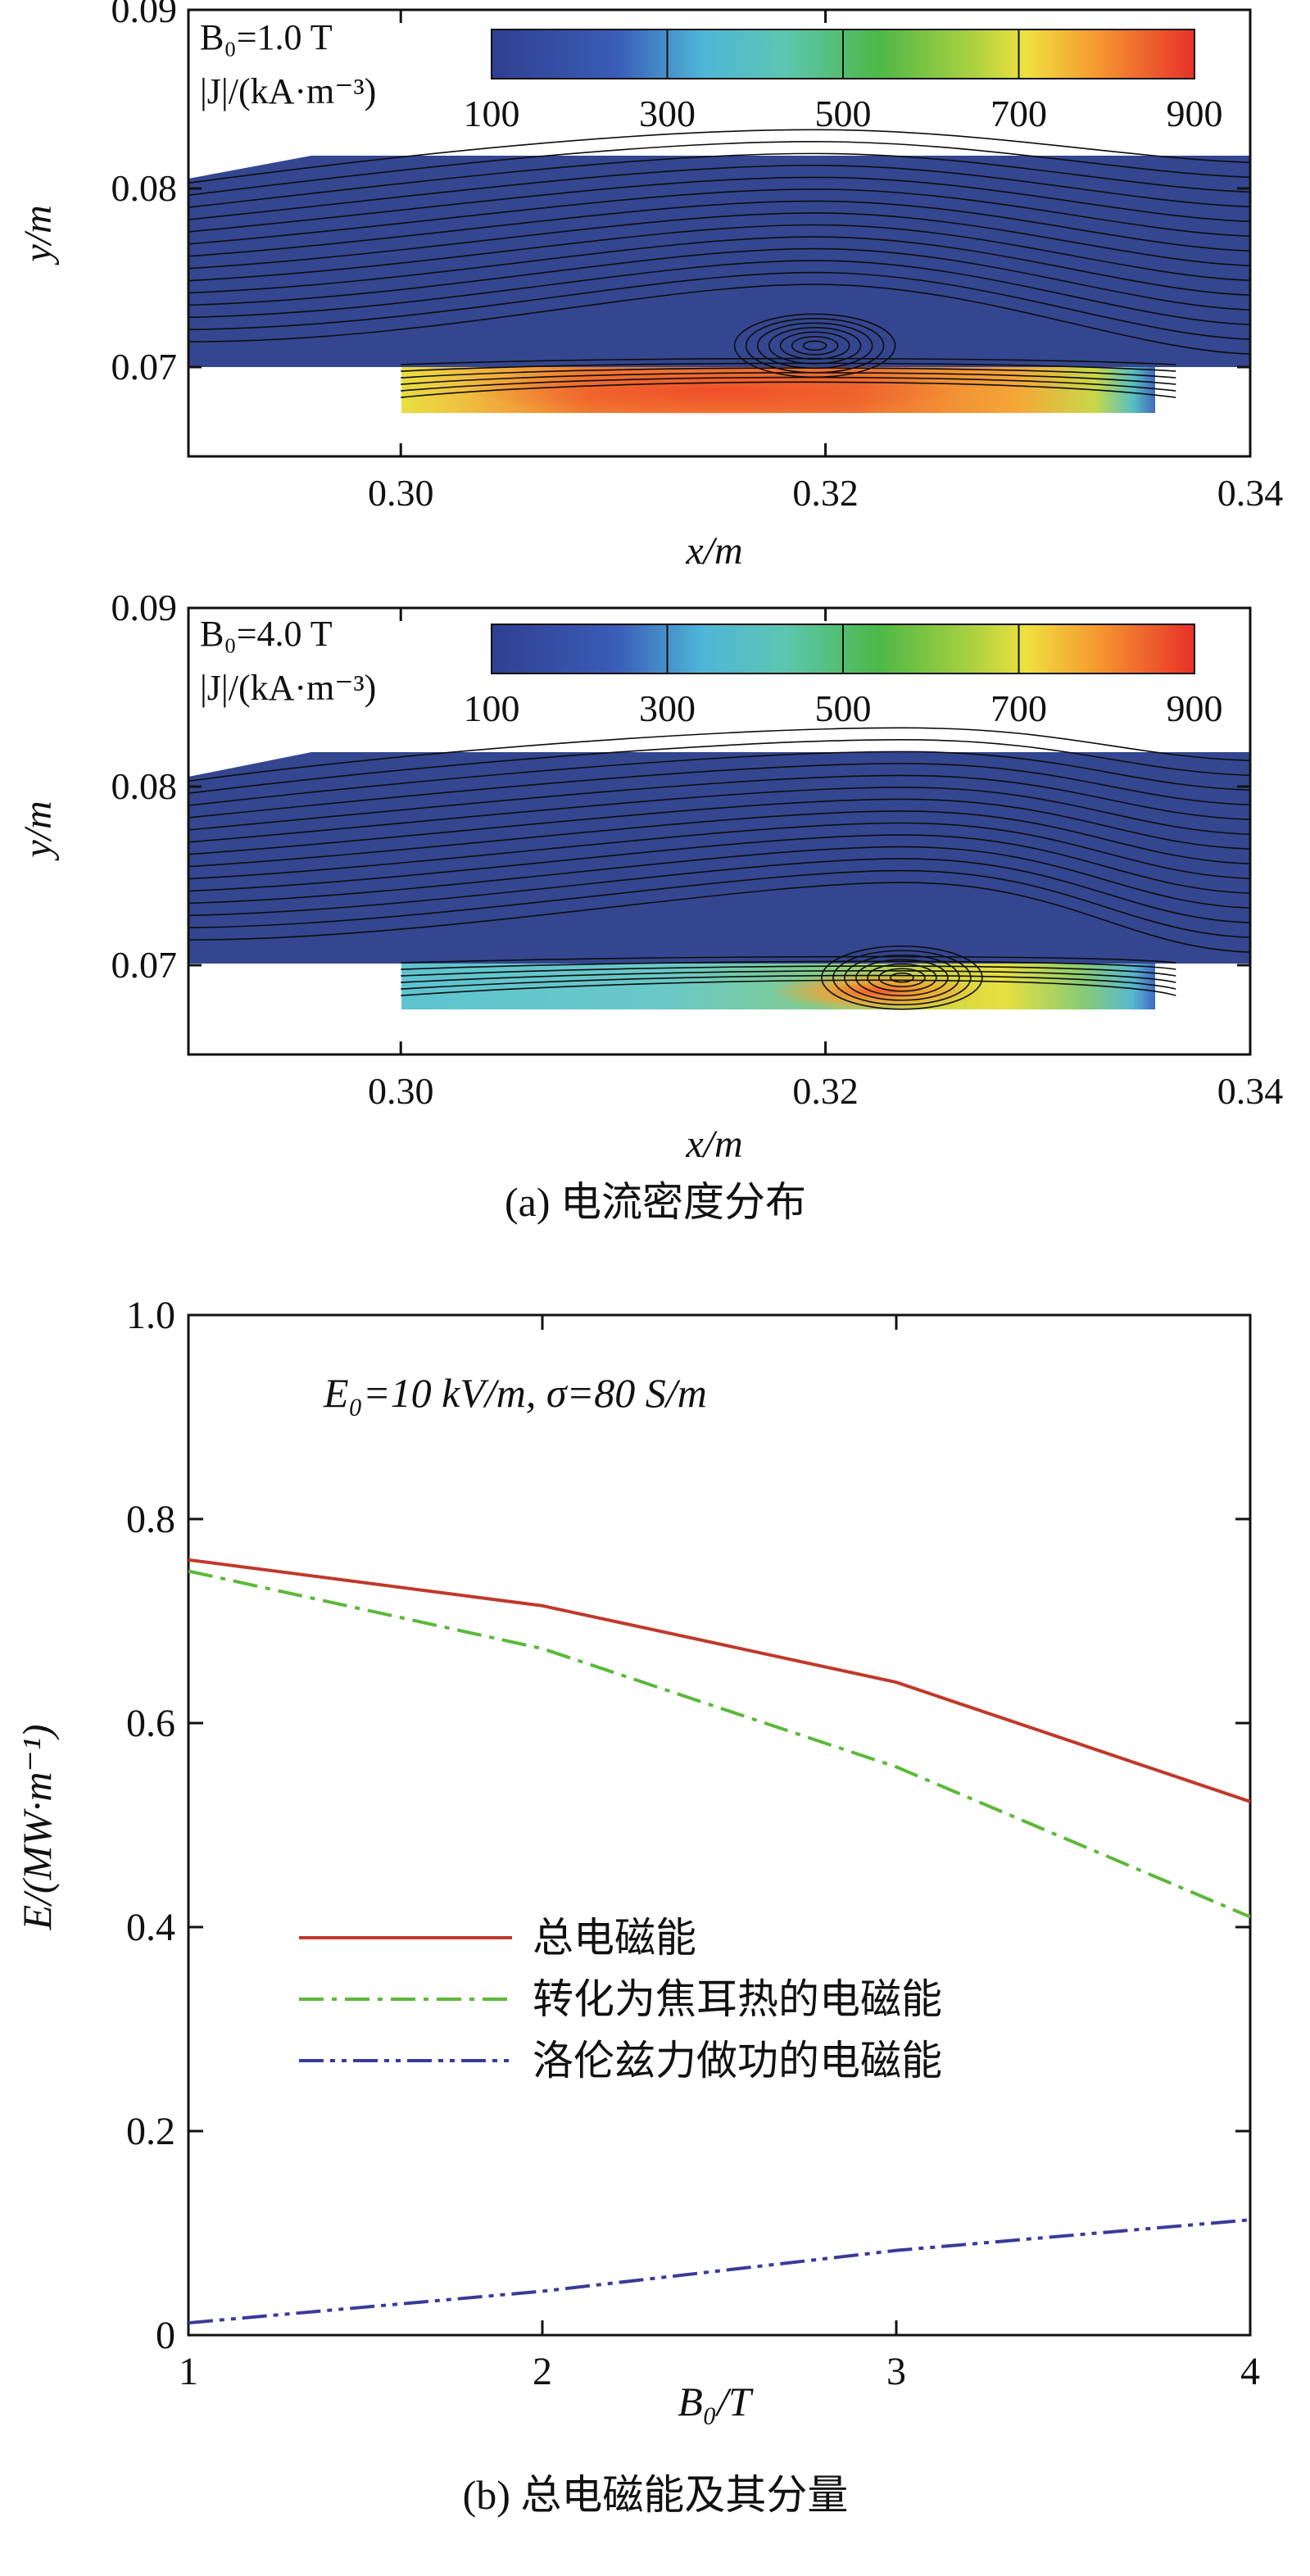 The width and height of the screenshot is (1310, 2576). What do you see at coordinates (515, 1393) in the screenshot?
I see `annotation: E₀=10 kV/m, σ=80 S/m` at bounding box center [515, 1393].